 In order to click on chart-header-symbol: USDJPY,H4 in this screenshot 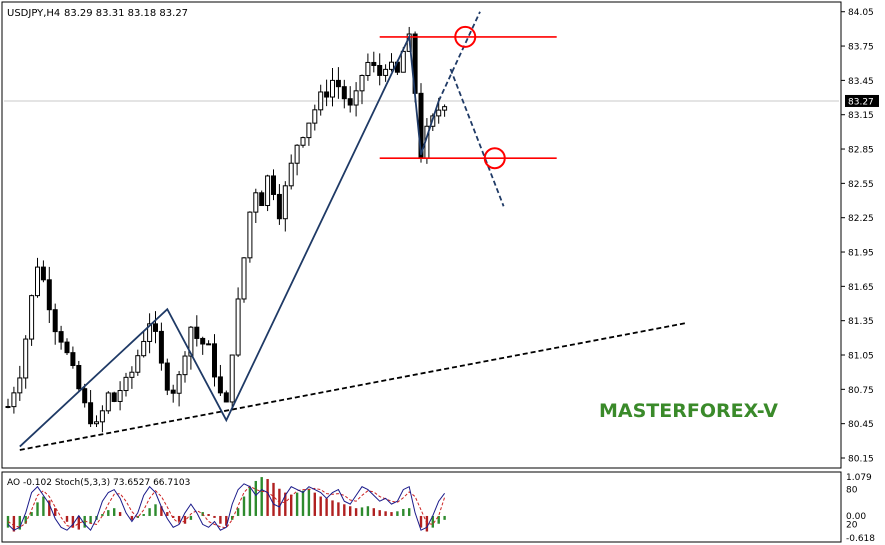, I will do `click(33, 13)`.